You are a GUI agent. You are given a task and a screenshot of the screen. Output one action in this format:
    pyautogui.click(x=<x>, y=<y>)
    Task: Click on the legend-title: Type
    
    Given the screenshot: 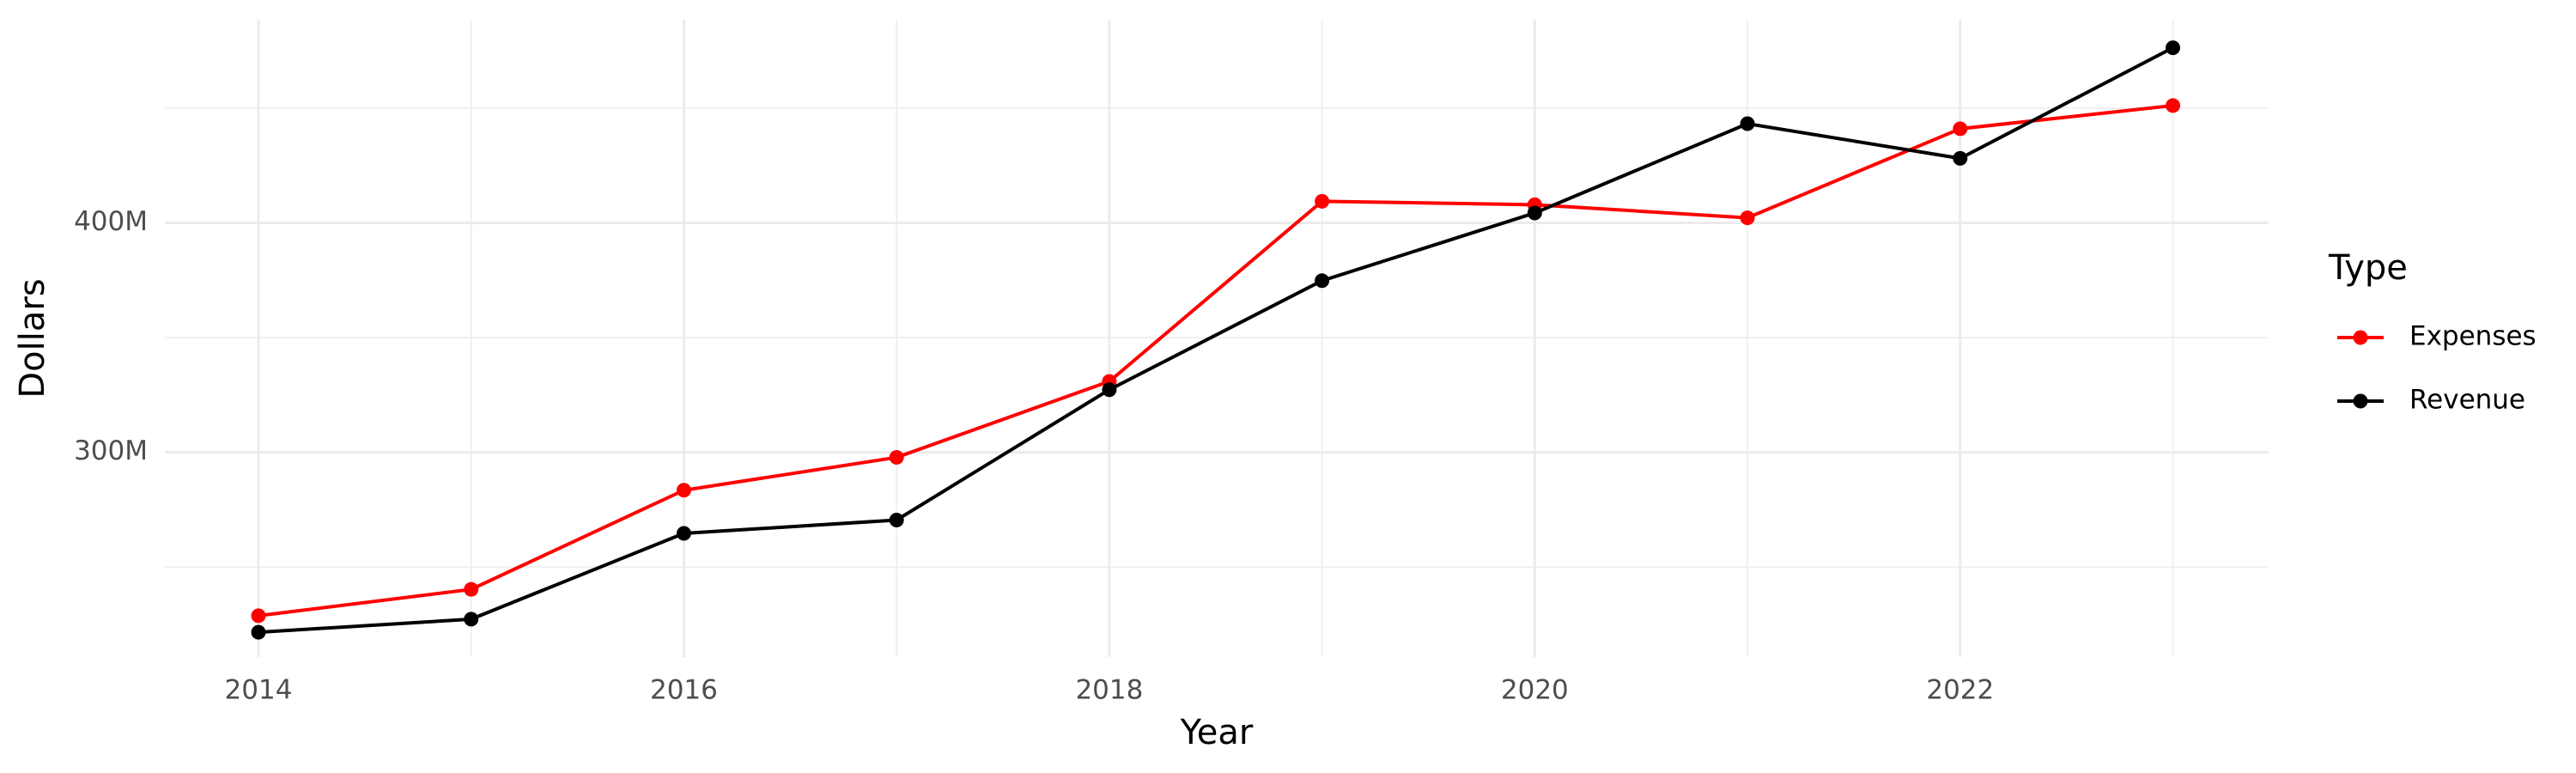 What is the action you would take?
    pyautogui.click(x=2368, y=268)
    